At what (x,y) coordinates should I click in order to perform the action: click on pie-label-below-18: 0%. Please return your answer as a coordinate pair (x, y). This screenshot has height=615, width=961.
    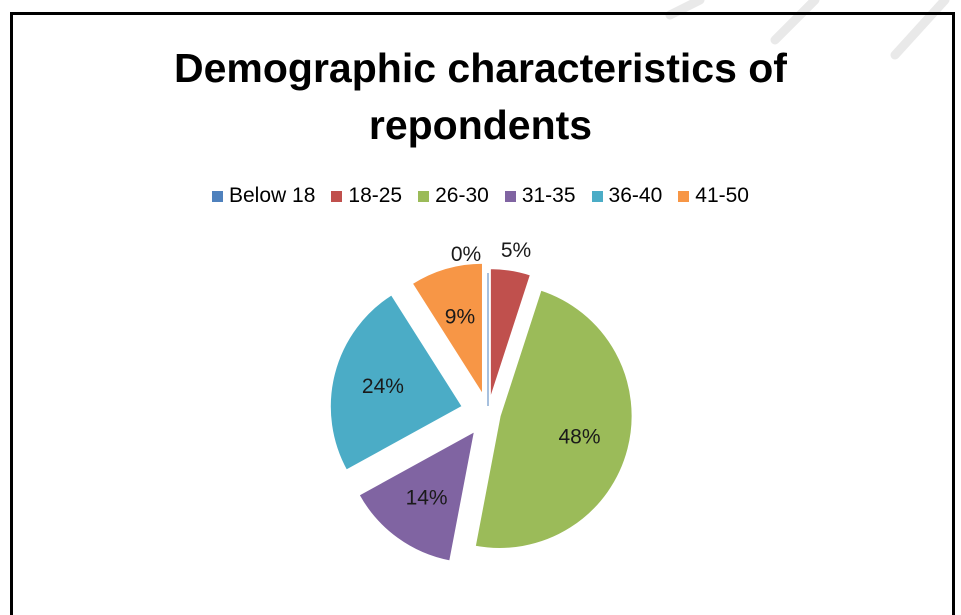
    Looking at the image, I should click on (466, 254).